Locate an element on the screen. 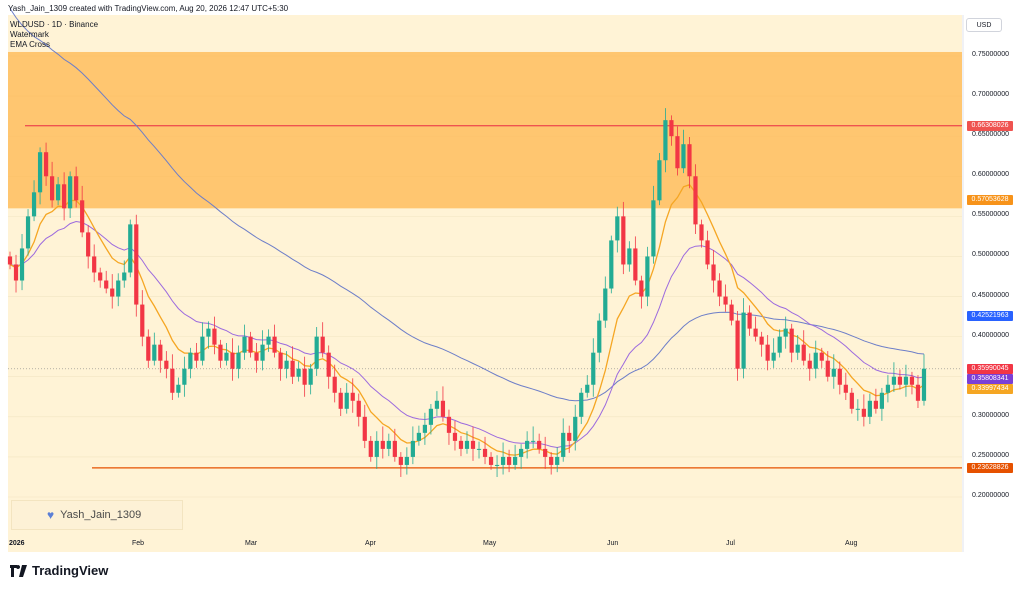  x-tick-label: 2026 is located at coordinates (17, 543).